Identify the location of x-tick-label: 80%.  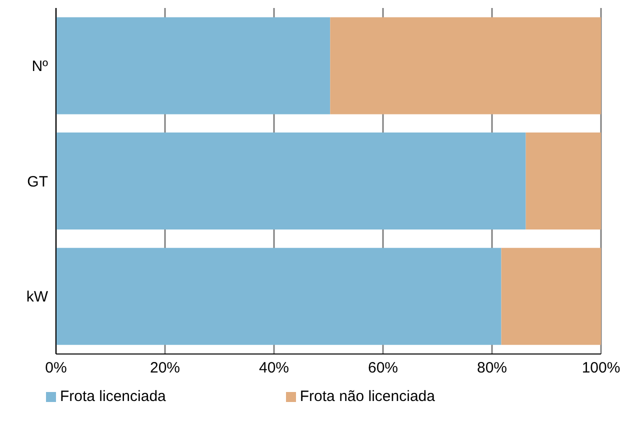
(492, 368).